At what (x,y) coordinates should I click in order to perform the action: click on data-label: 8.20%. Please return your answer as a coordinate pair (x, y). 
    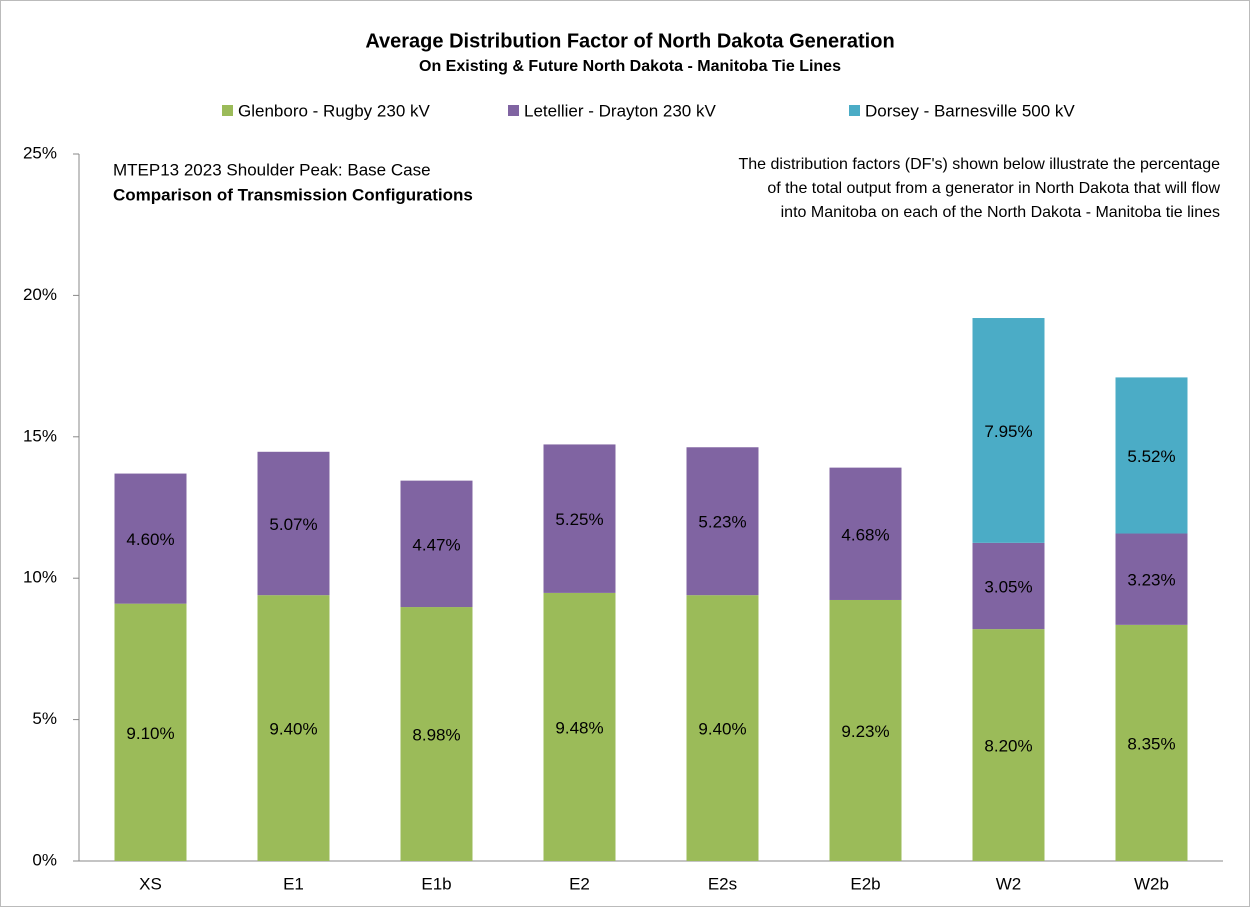
    Looking at the image, I should click on (1008, 746).